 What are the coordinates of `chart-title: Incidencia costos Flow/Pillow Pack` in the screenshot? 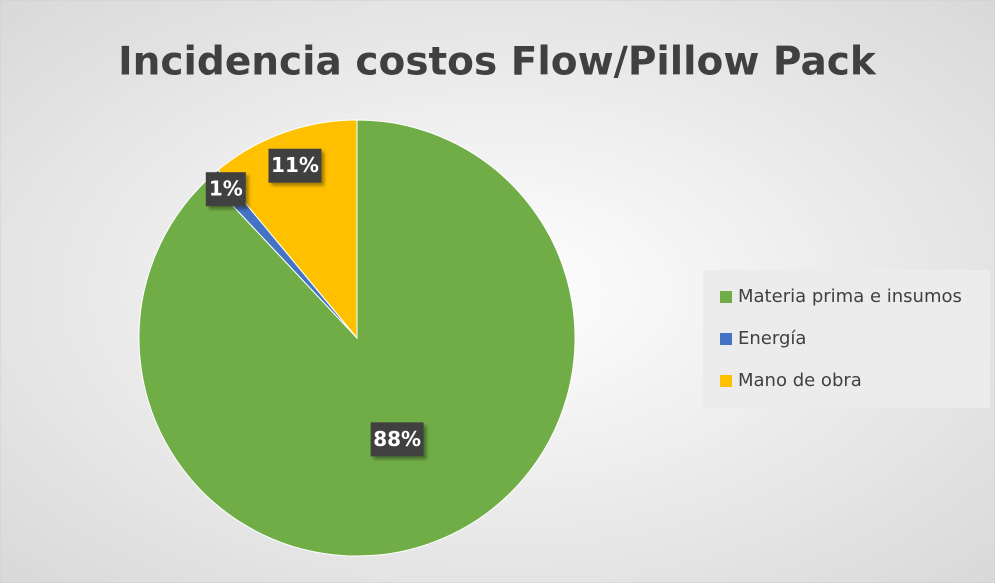 It's located at (497, 62).